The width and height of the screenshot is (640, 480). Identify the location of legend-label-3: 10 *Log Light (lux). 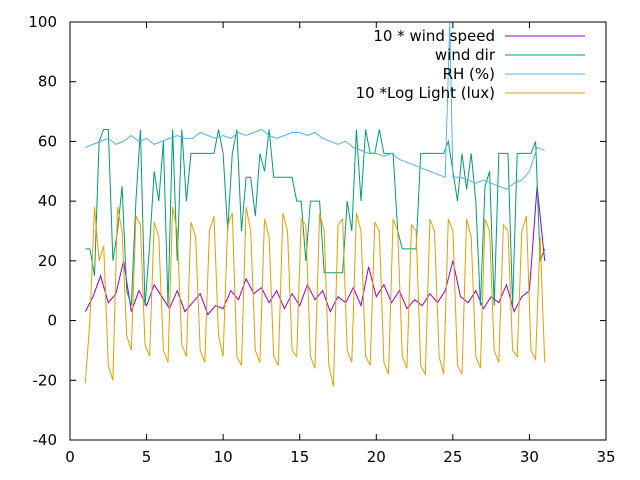
(425, 93).